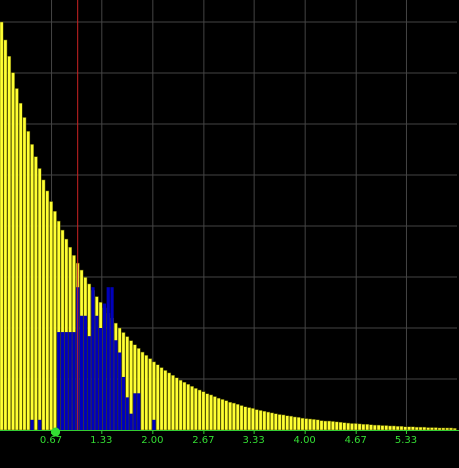 This screenshot has height=468, width=459. Describe the element at coordinates (101, 440) in the screenshot. I see `x-tick-label: 1.33` at that location.